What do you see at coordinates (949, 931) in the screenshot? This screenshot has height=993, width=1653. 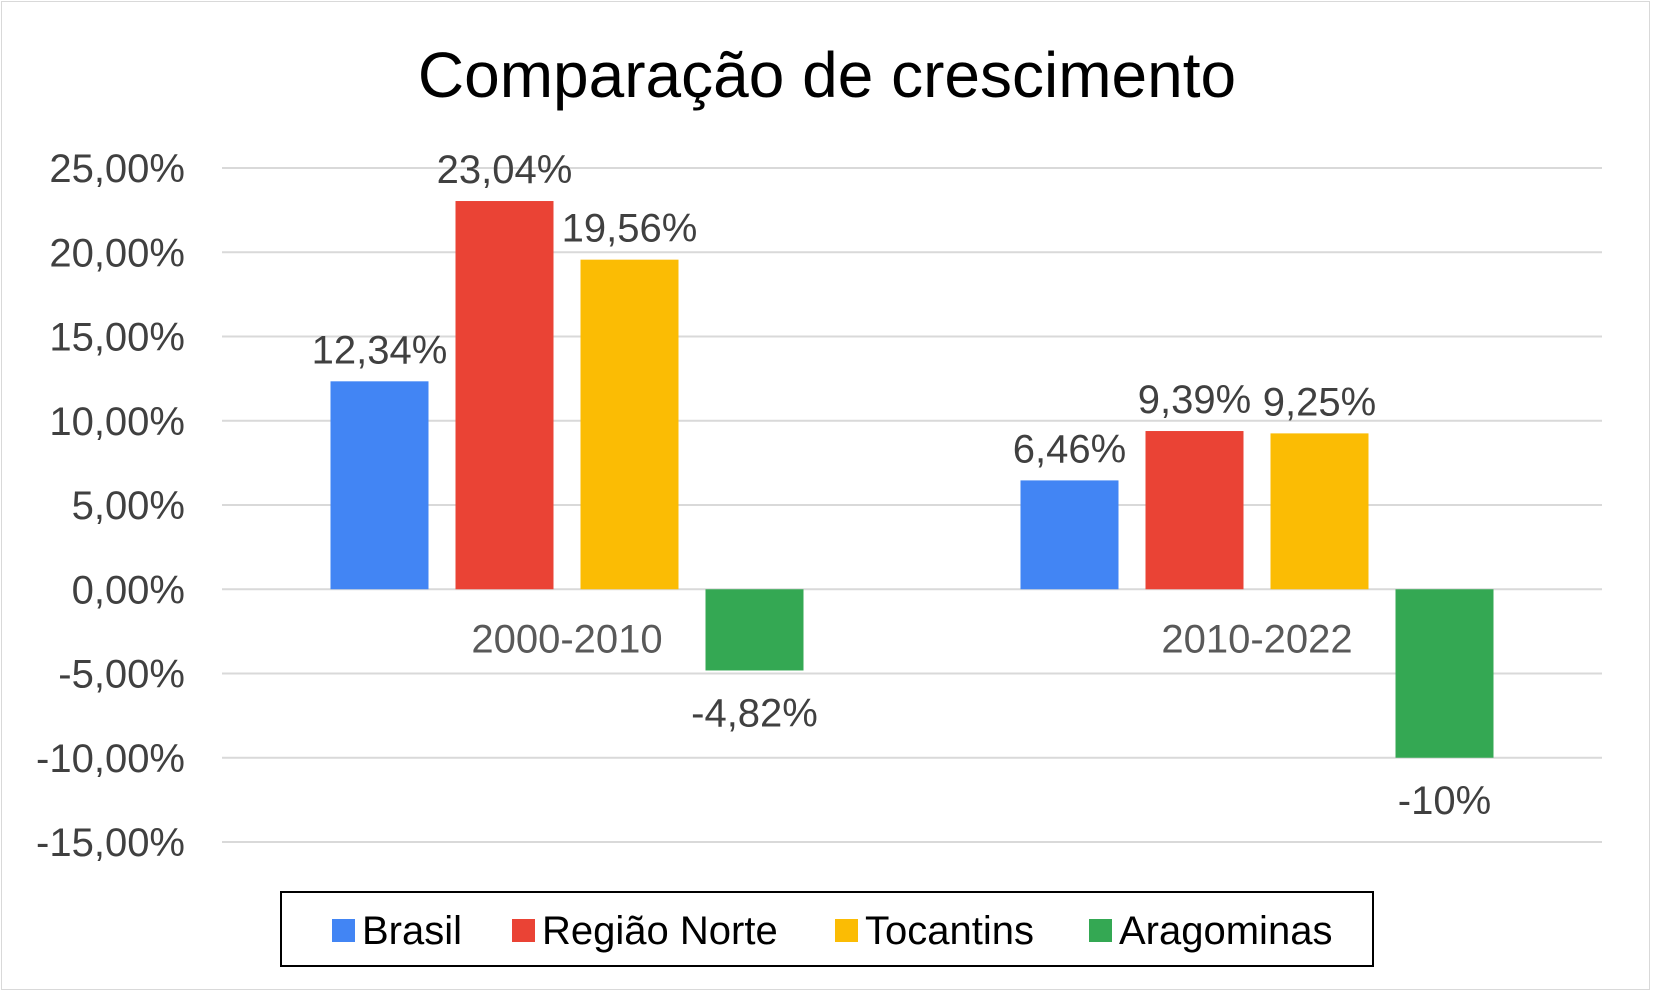 I see `legend-label: Tocantins` at bounding box center [949, 931].